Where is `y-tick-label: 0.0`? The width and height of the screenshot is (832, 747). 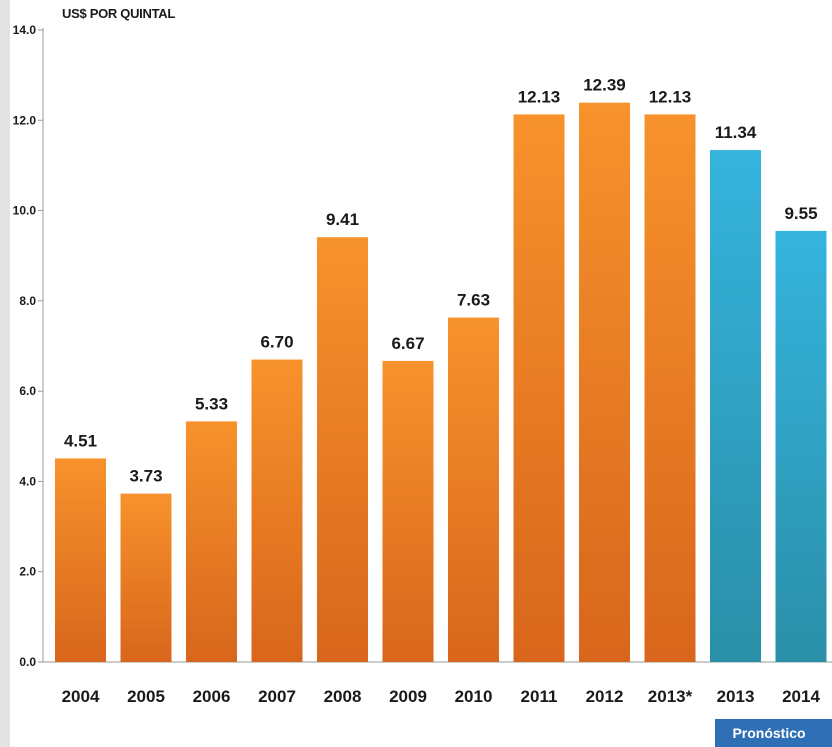
y-tick-label: 0.0 is located at coordinates (27, 662).